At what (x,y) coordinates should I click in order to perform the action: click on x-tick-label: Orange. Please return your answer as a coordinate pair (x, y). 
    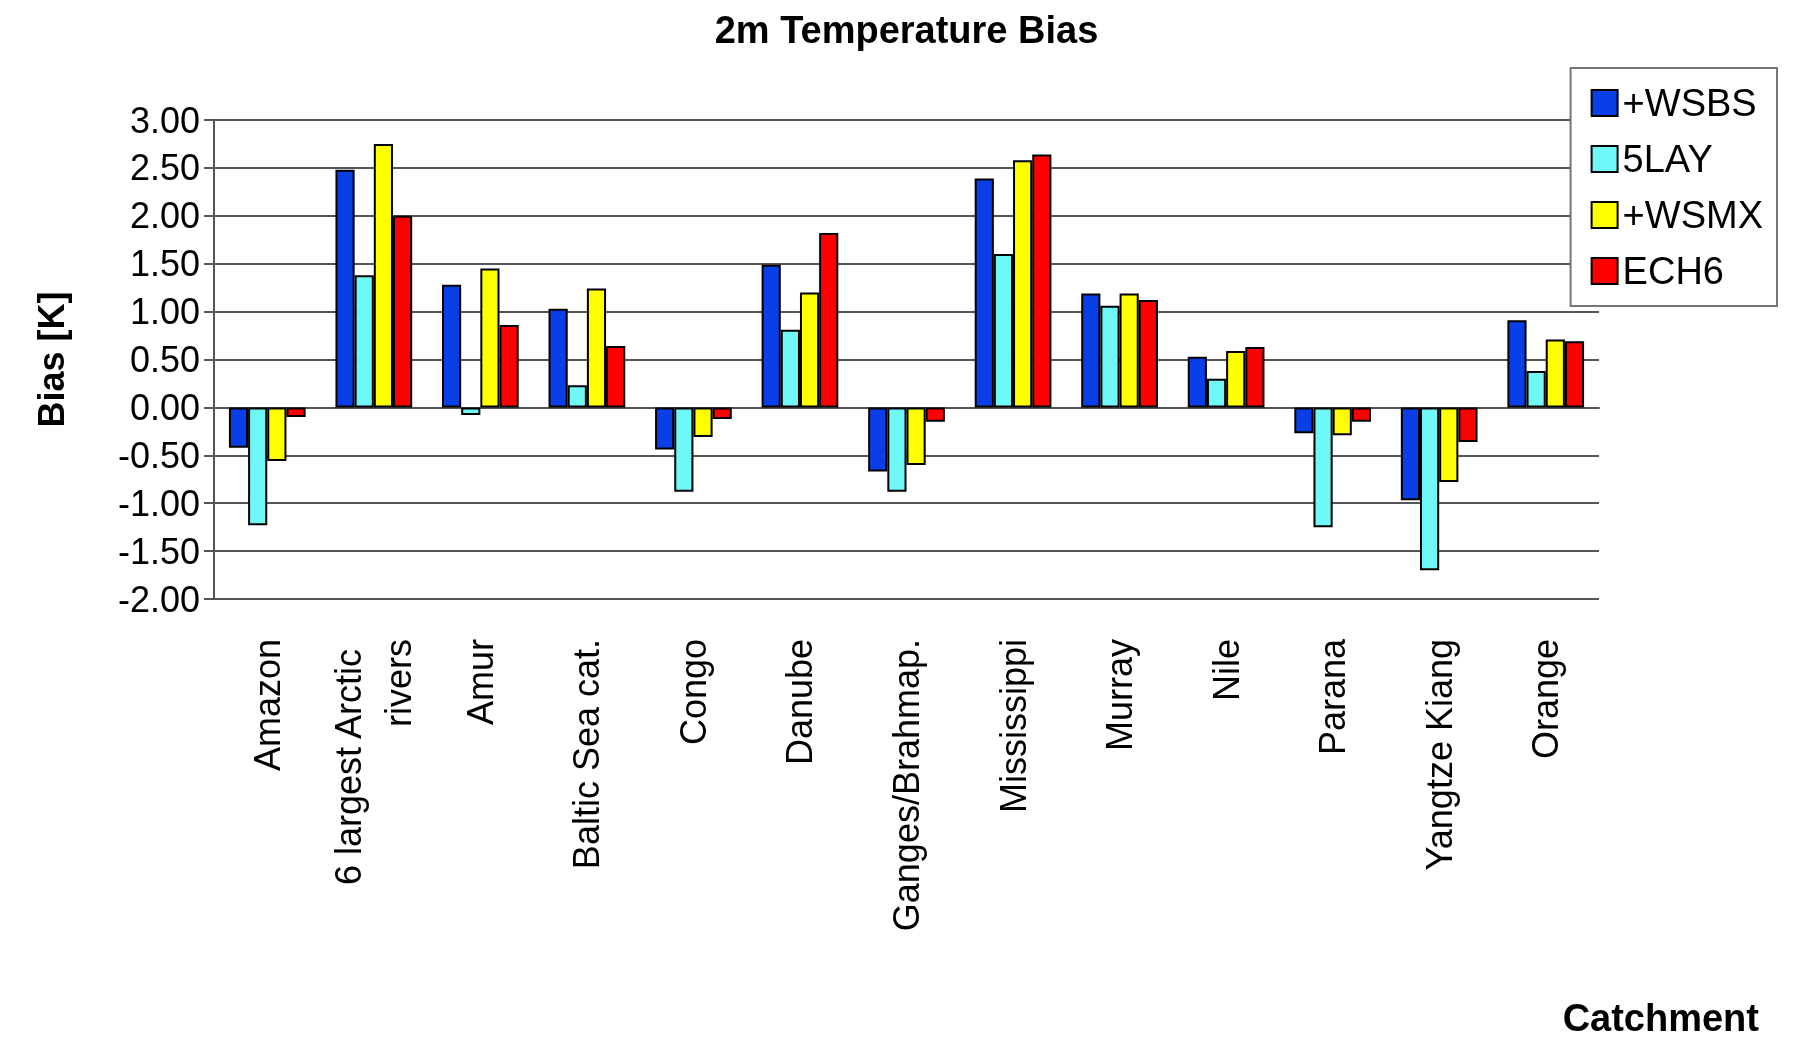
    Looking at the image, I should click on (1546, 699).